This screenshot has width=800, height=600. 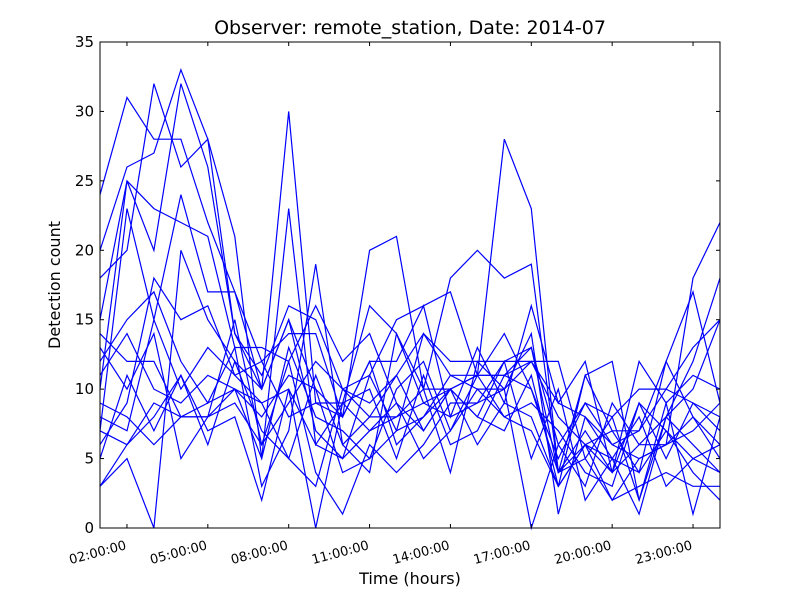 What do you see at coordinates (89, 459) in the screenshot?
I see `y-tick-label: 5` at bounding box center [89, 459].